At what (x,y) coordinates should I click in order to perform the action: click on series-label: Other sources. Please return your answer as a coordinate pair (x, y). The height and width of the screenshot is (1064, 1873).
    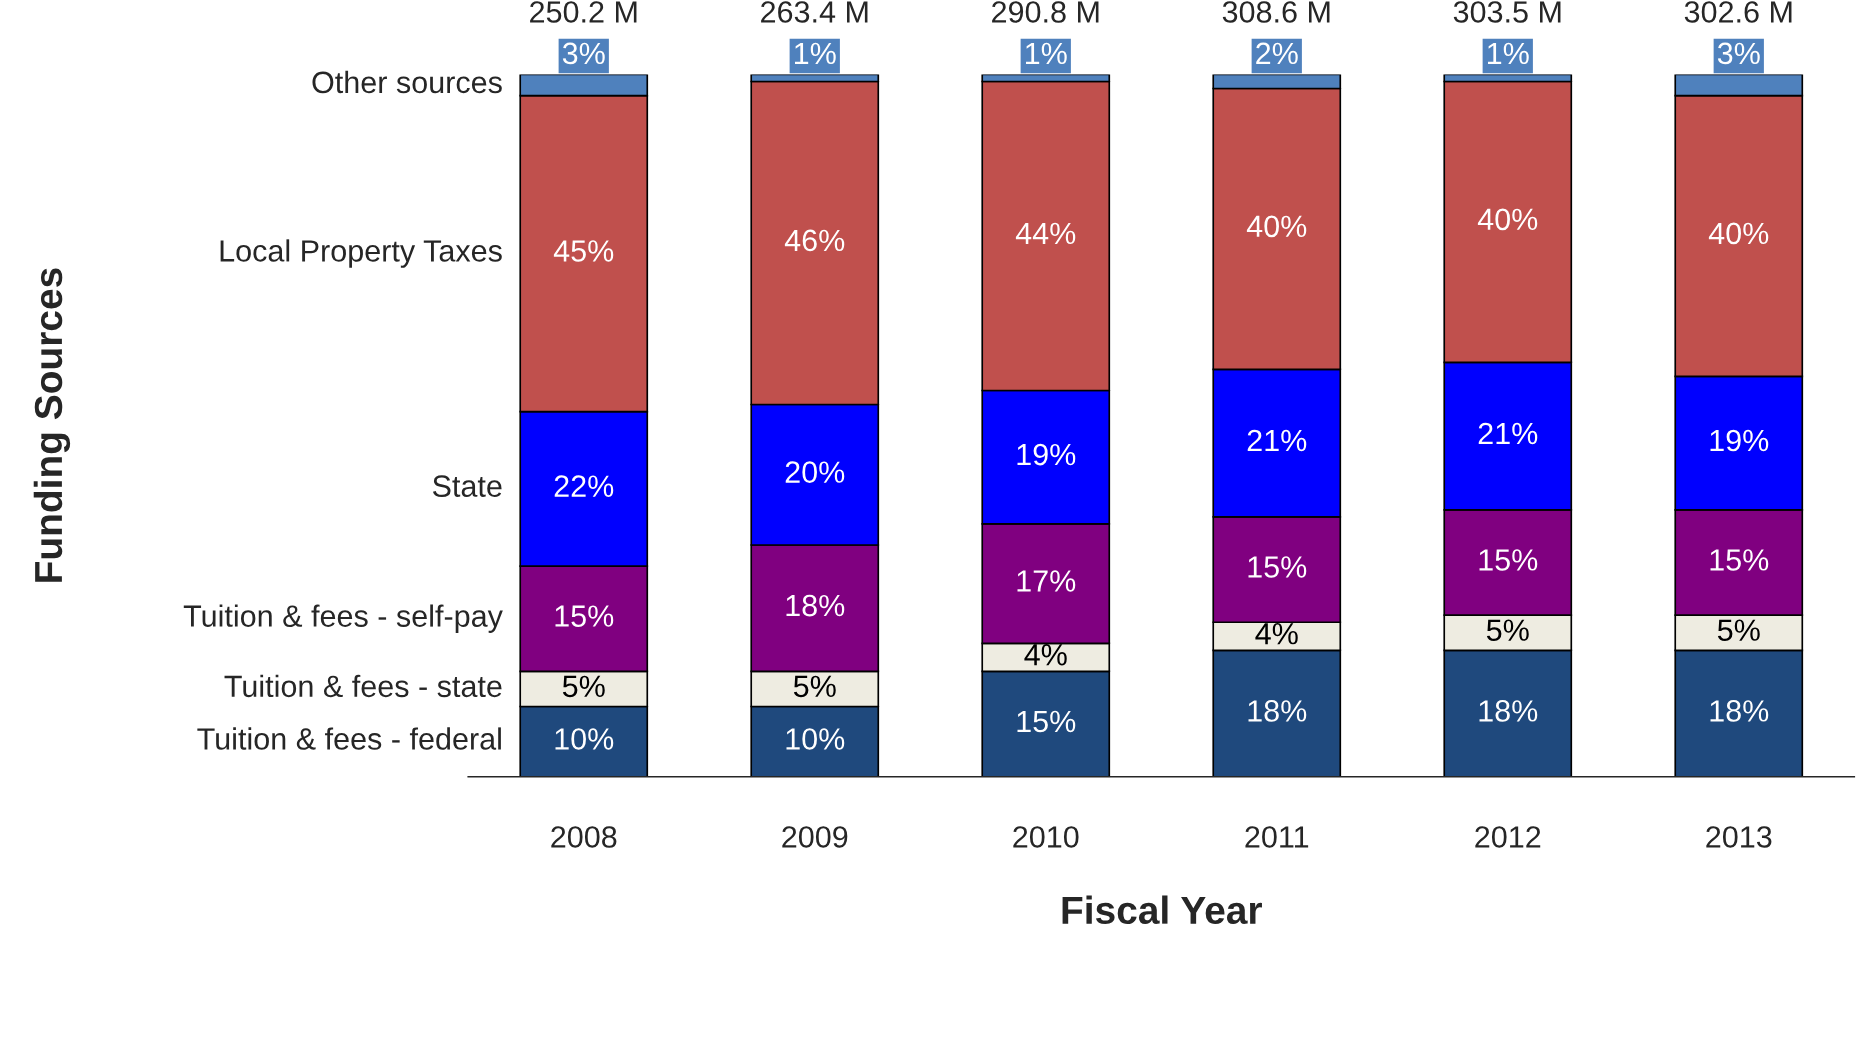
    Looking at the image, I should click on (407, 82).